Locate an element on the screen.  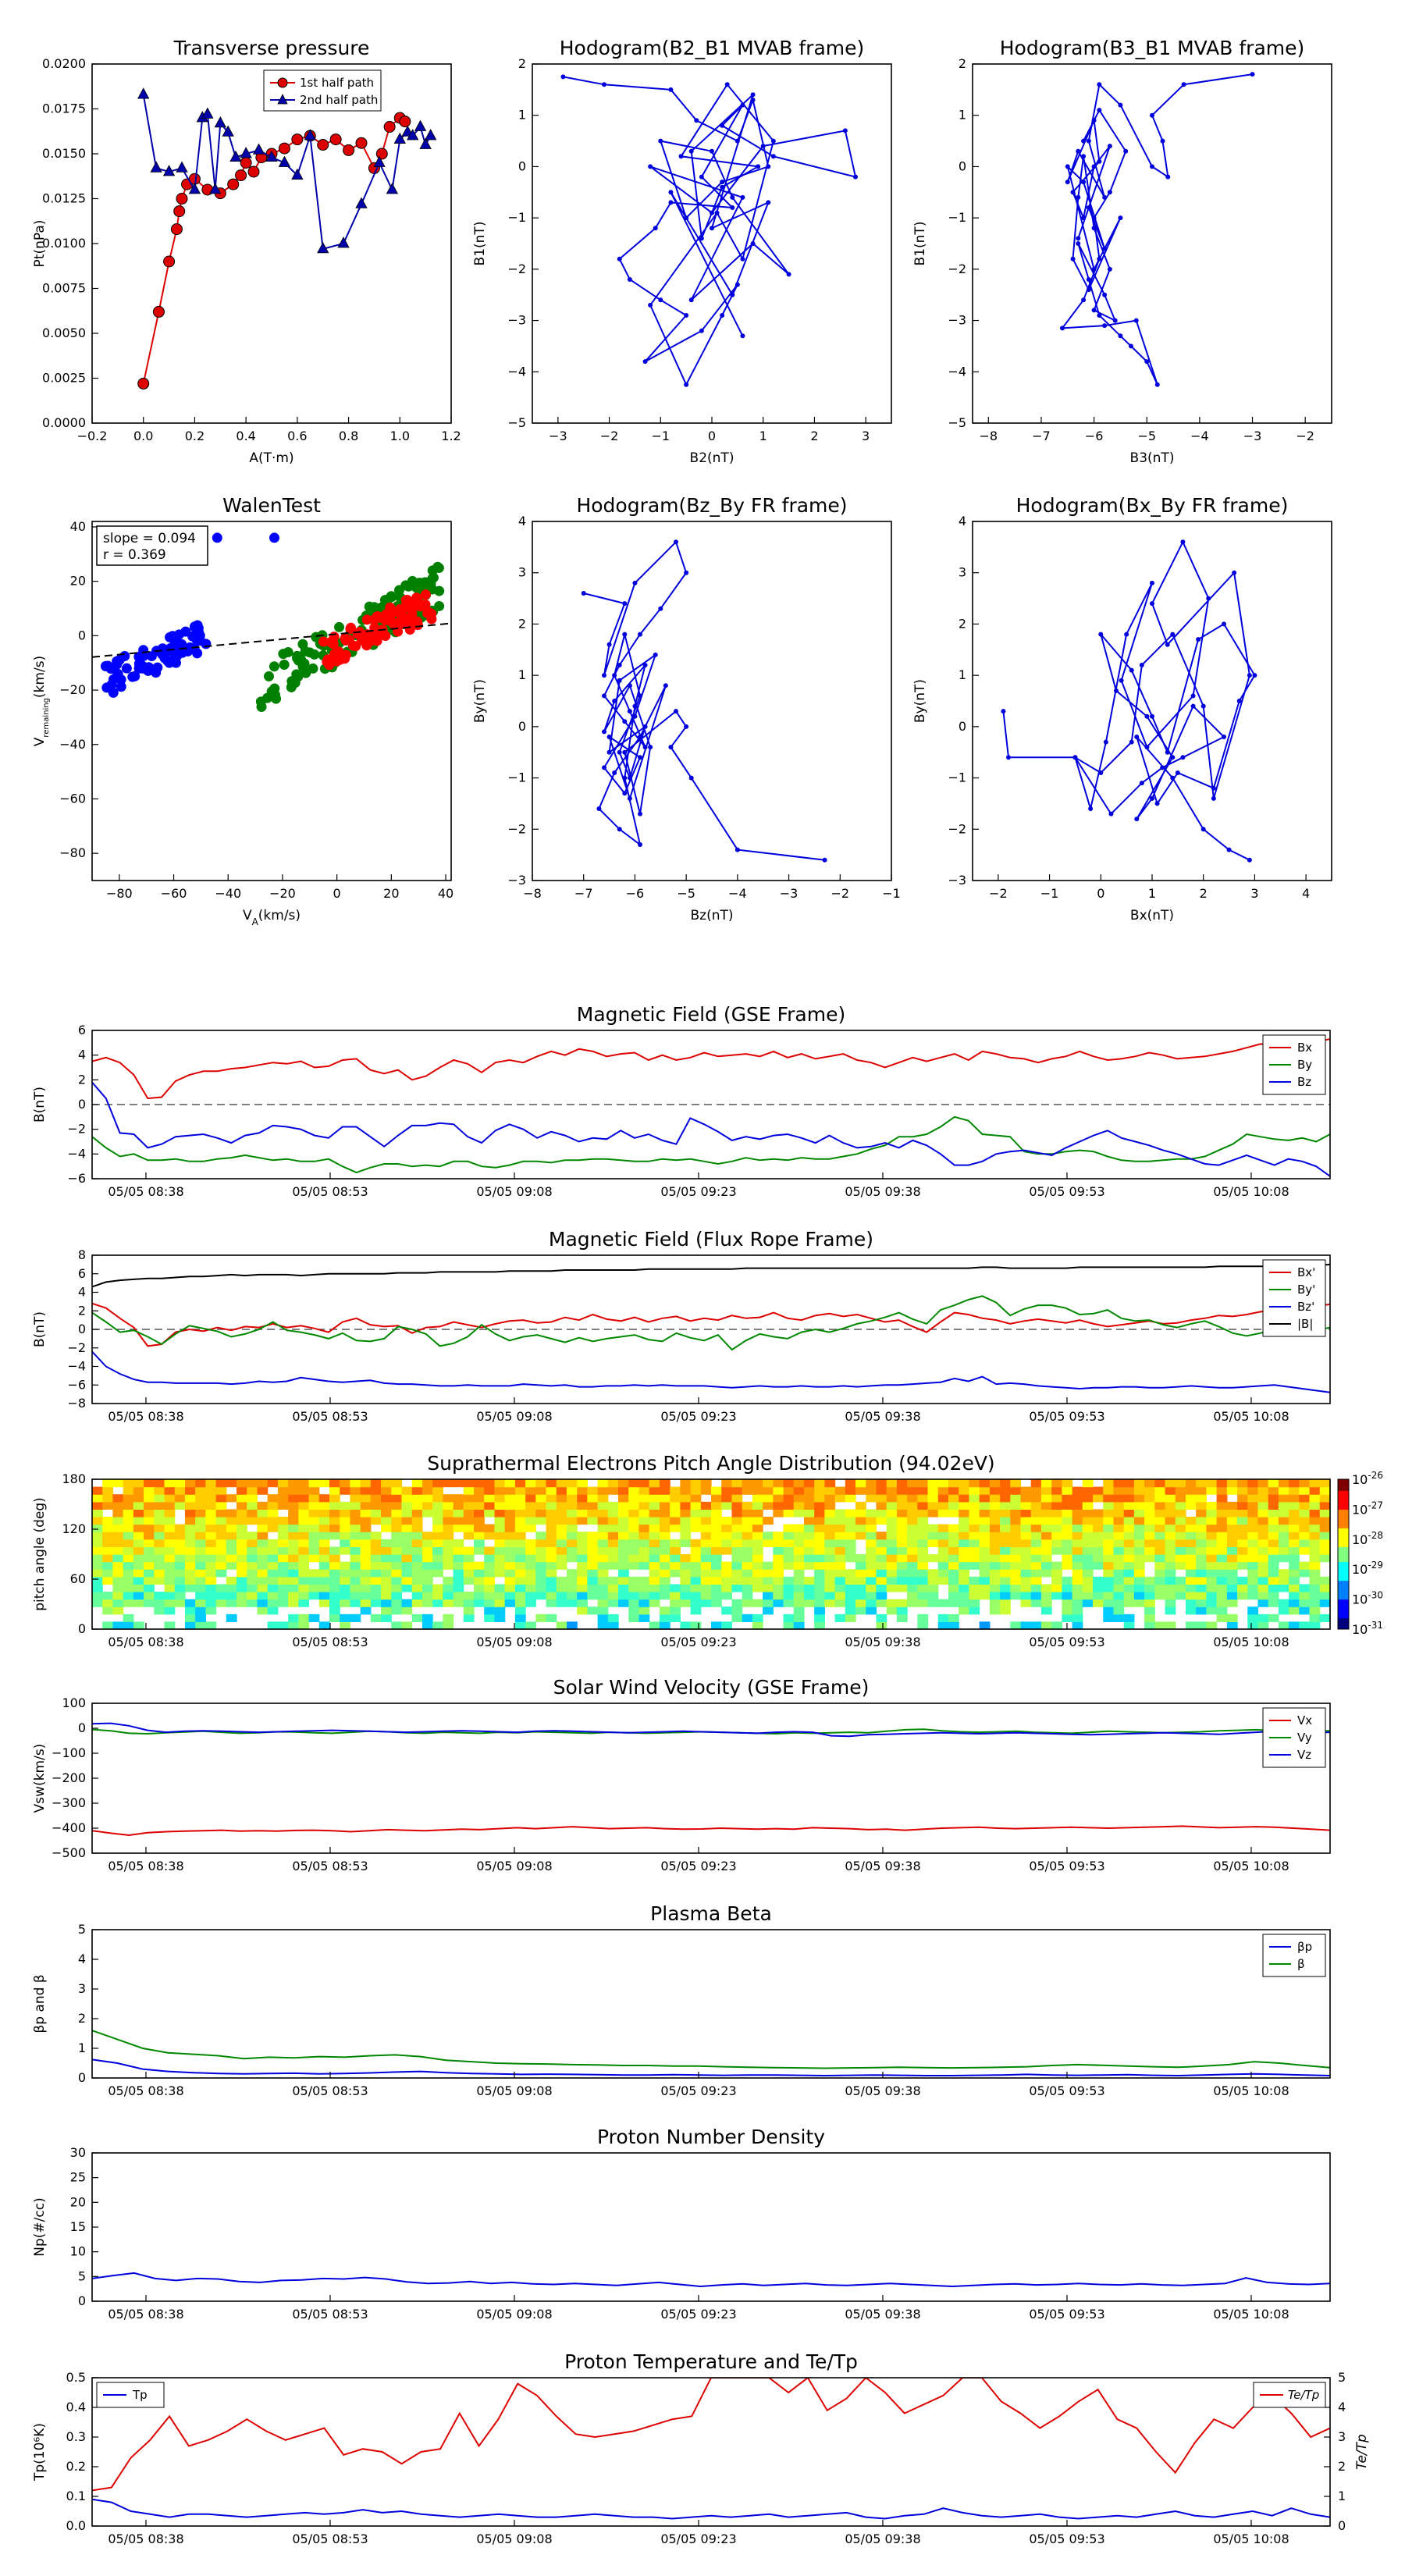
x-tick-label: 1.0 is located at coordinates (400, 436).